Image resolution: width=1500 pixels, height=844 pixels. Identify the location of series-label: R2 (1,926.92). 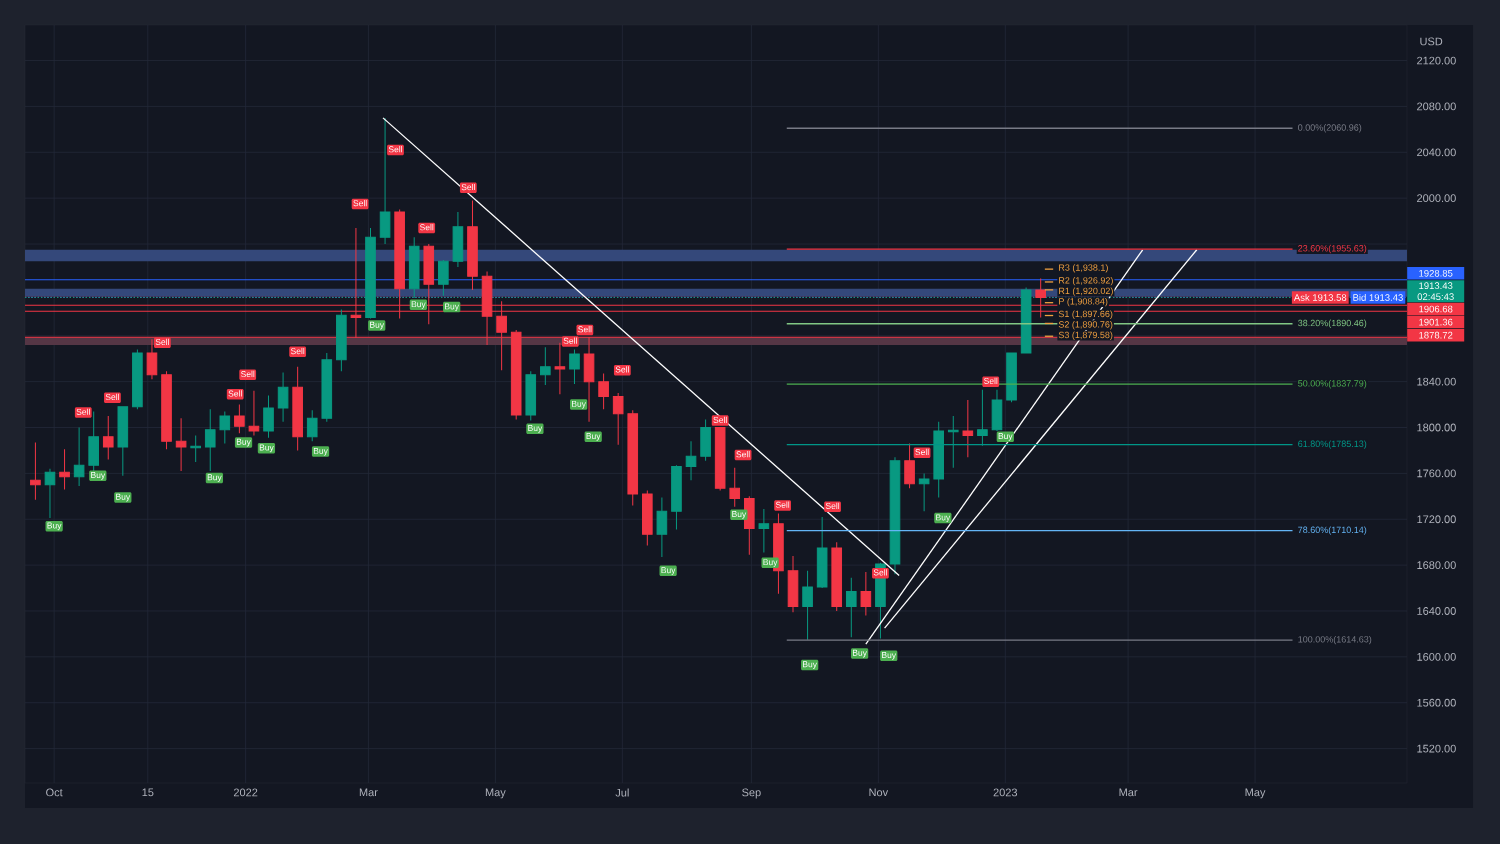
(1086, 281).